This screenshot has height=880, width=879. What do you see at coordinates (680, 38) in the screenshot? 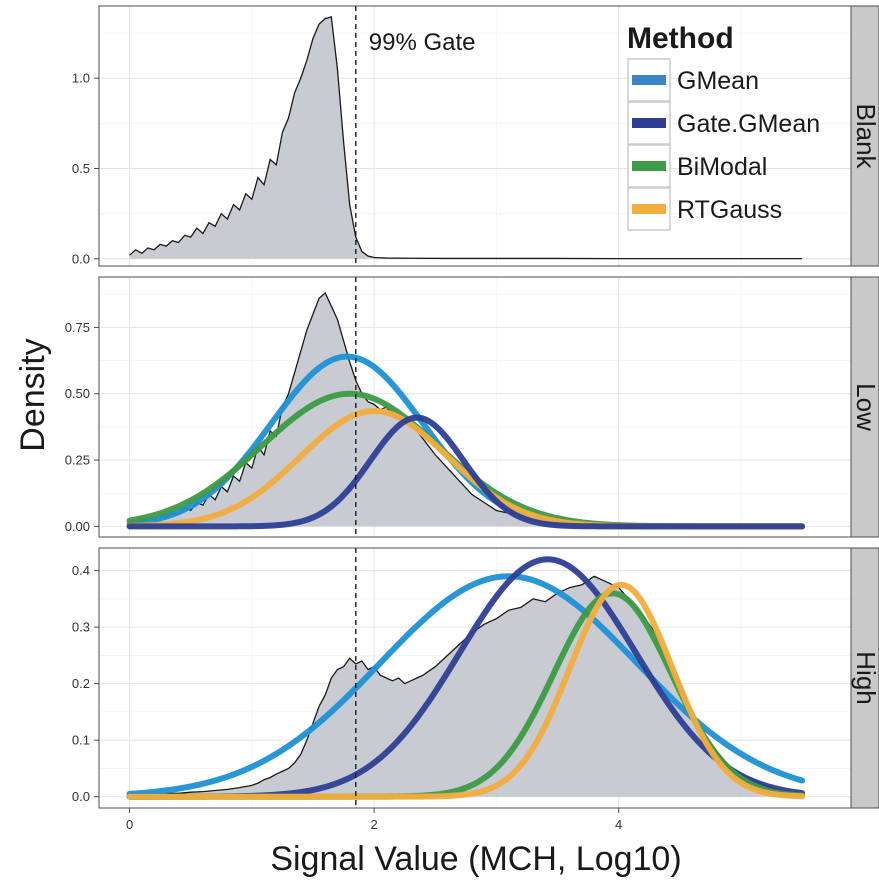
I see `legend-title: Method` at bounding box center [680, 38].